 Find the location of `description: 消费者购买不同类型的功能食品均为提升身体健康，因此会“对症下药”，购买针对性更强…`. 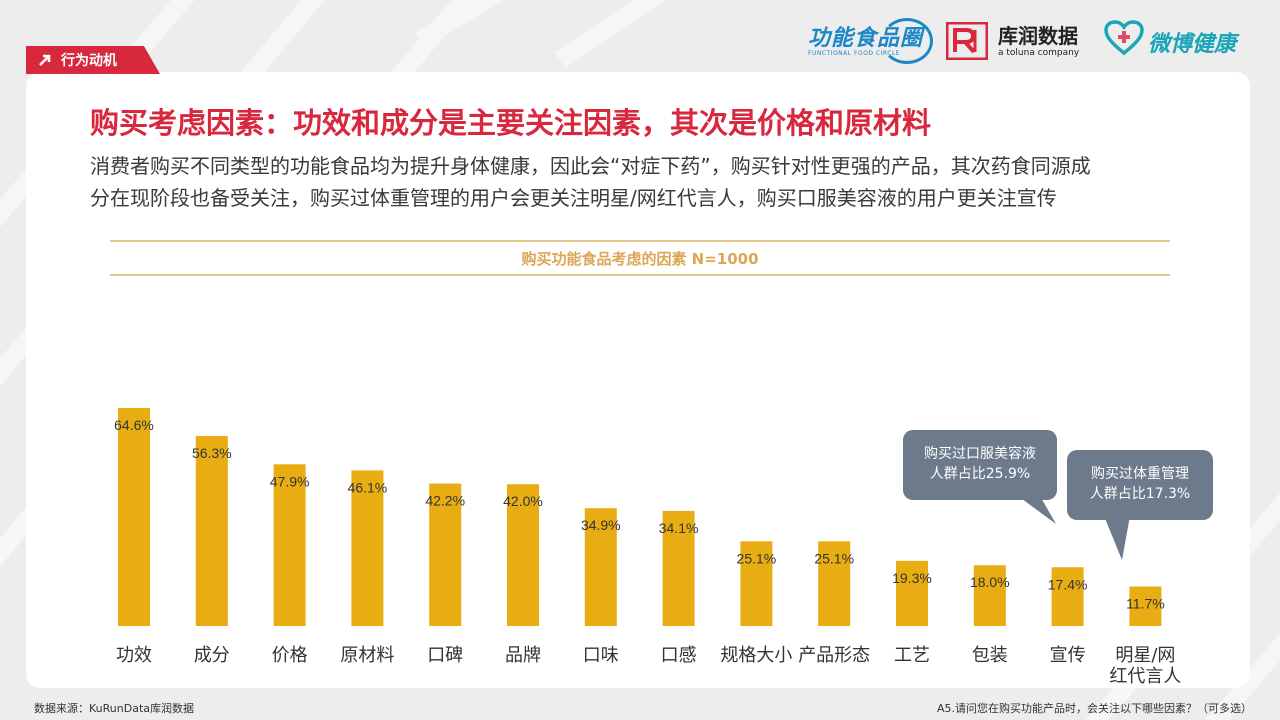

description: 消费者购买不同类型的功能食品均为提升身体健康，因此会“对症下药”，购买针对性更强… is located at coordinates (645, 182).